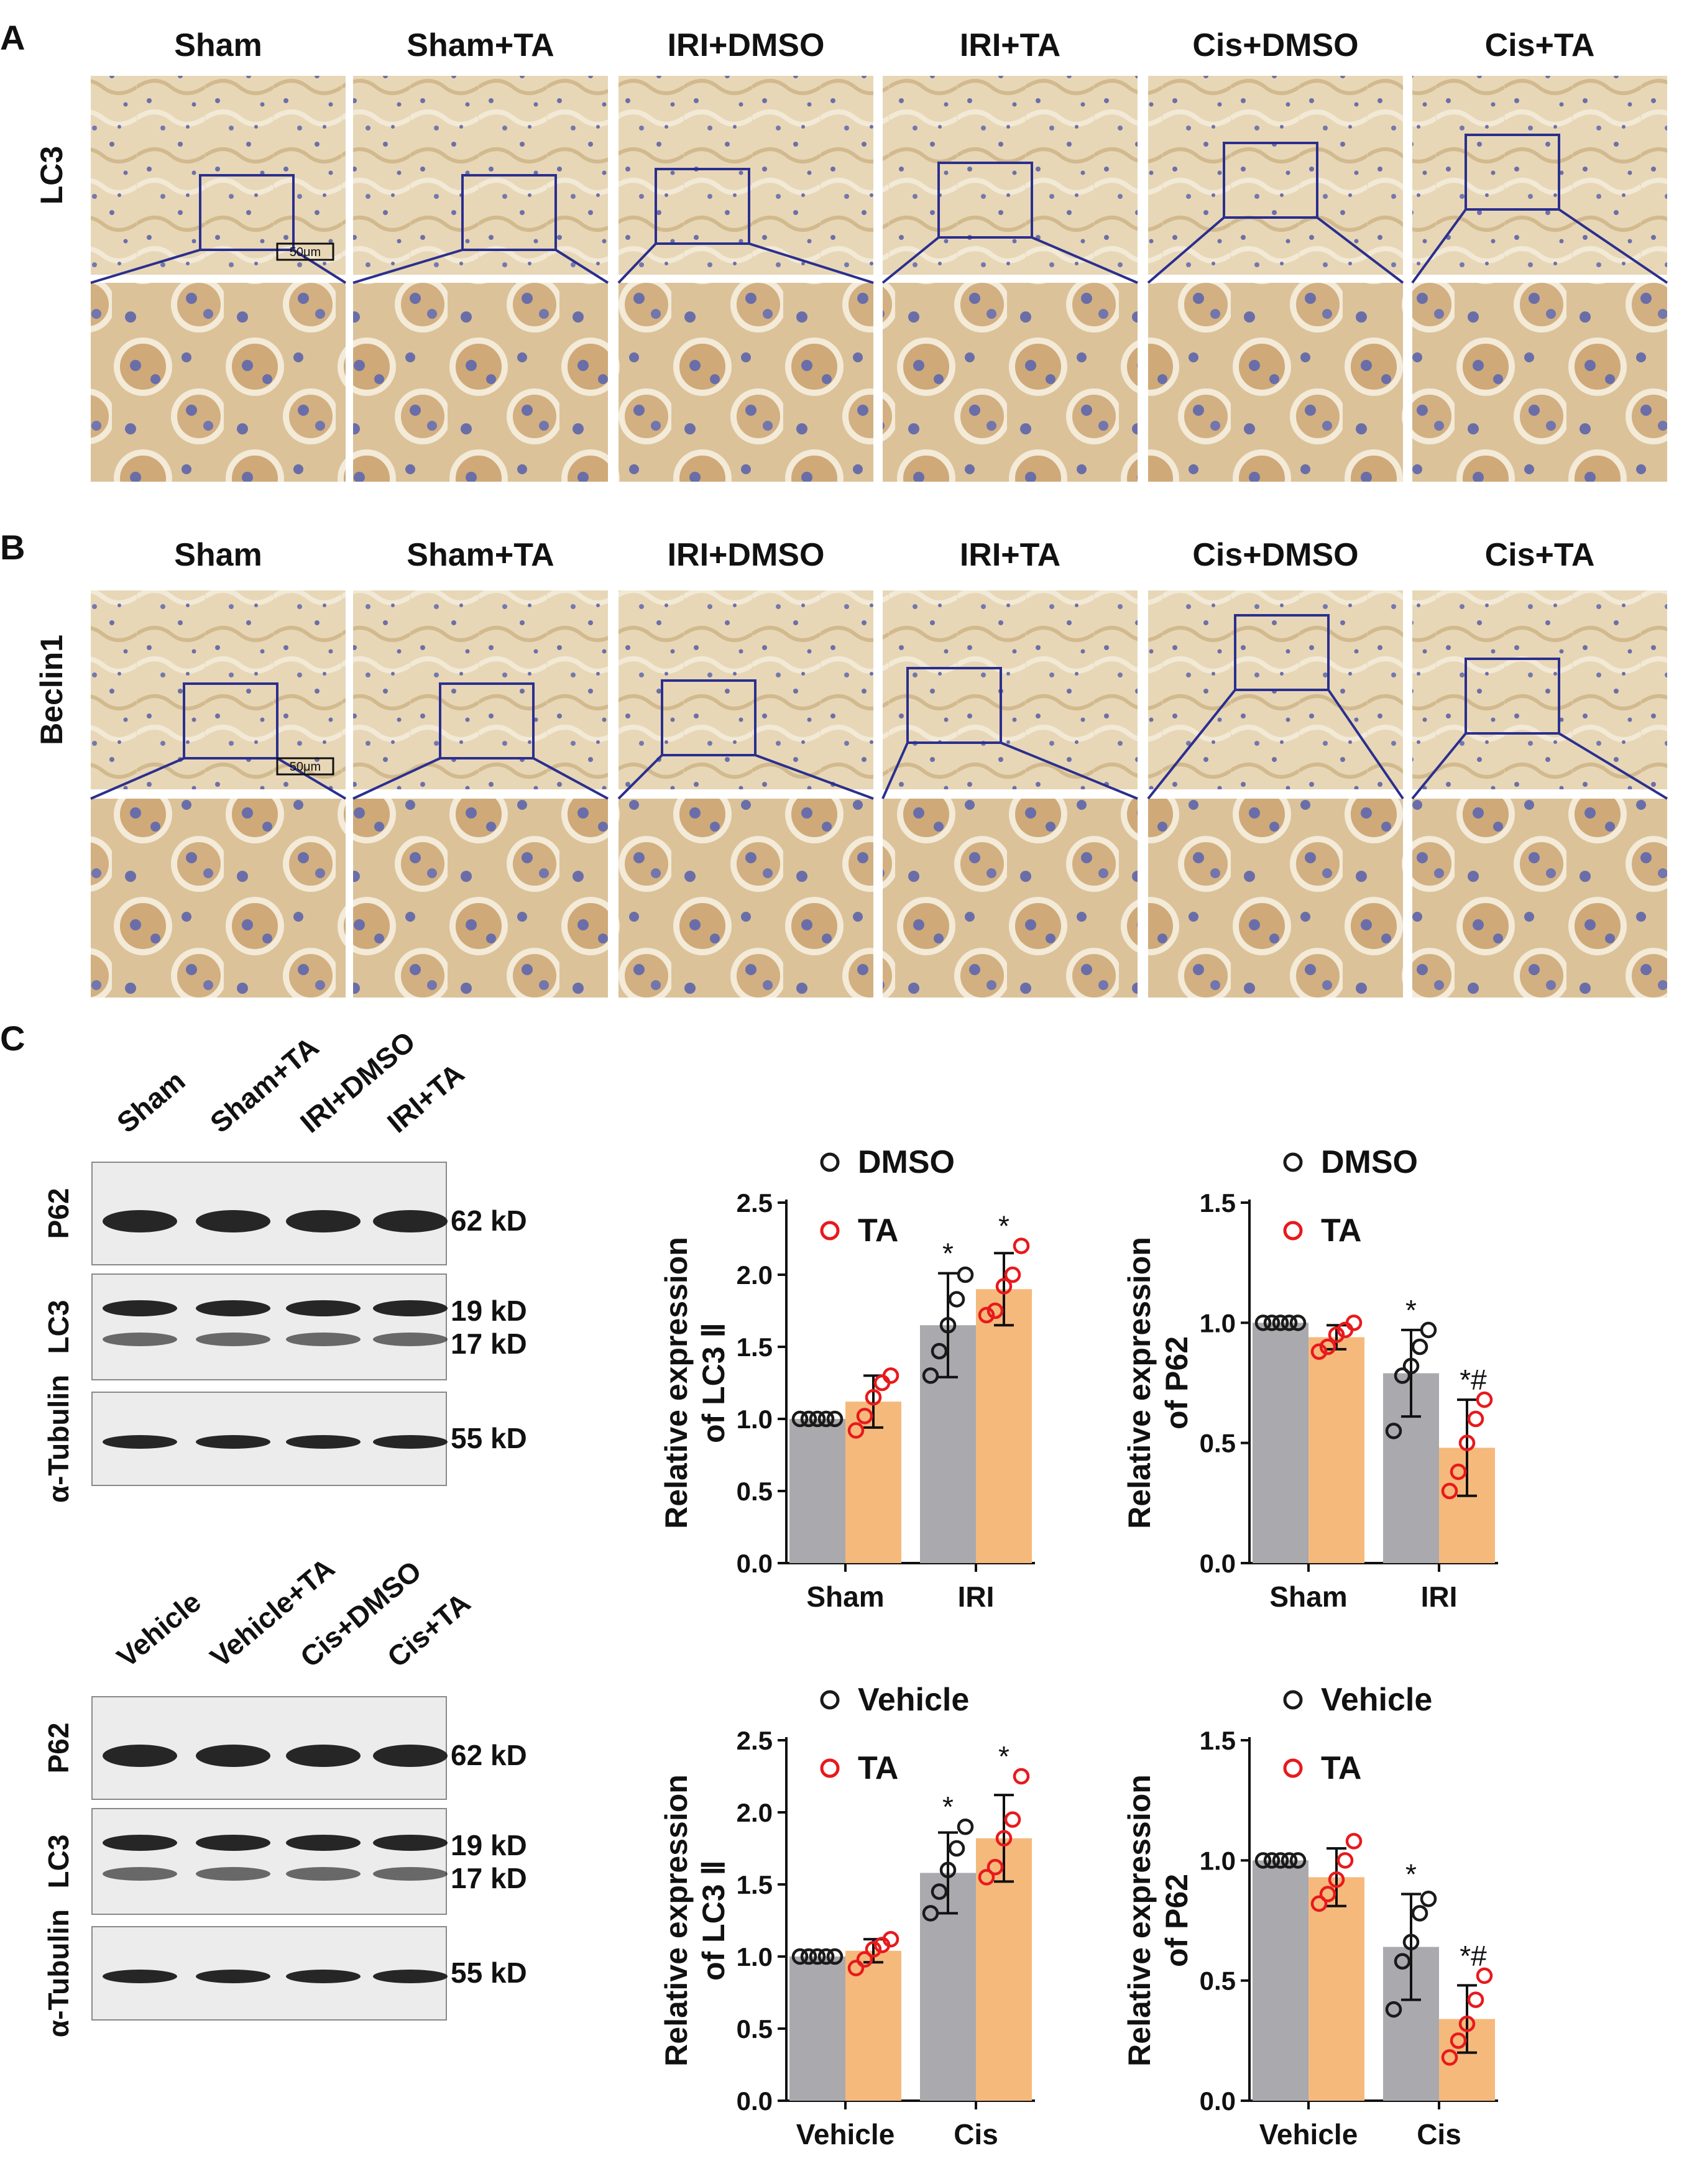 This screenshot has width=1697, height=2184. What do you see at coordinates (1010, 555) in the screenshot?
I see `group-label-iri-plus-ta: IRI+TA` at bounding box center [1010, 555].